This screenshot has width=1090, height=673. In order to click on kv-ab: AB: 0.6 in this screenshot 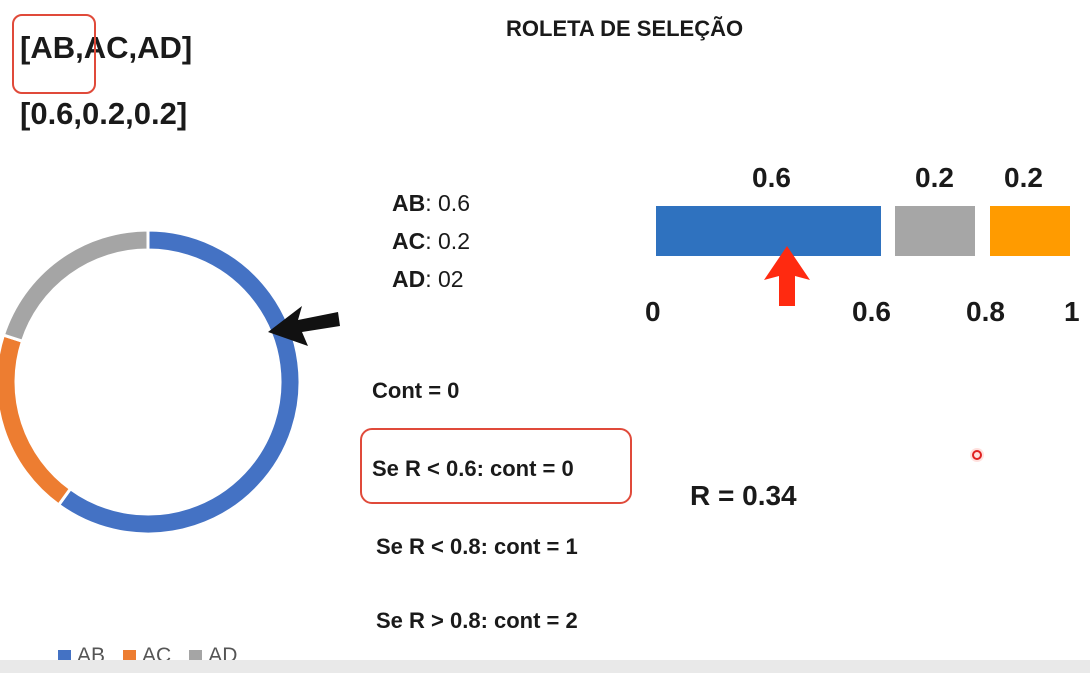, I will do `click(431, 203)`.